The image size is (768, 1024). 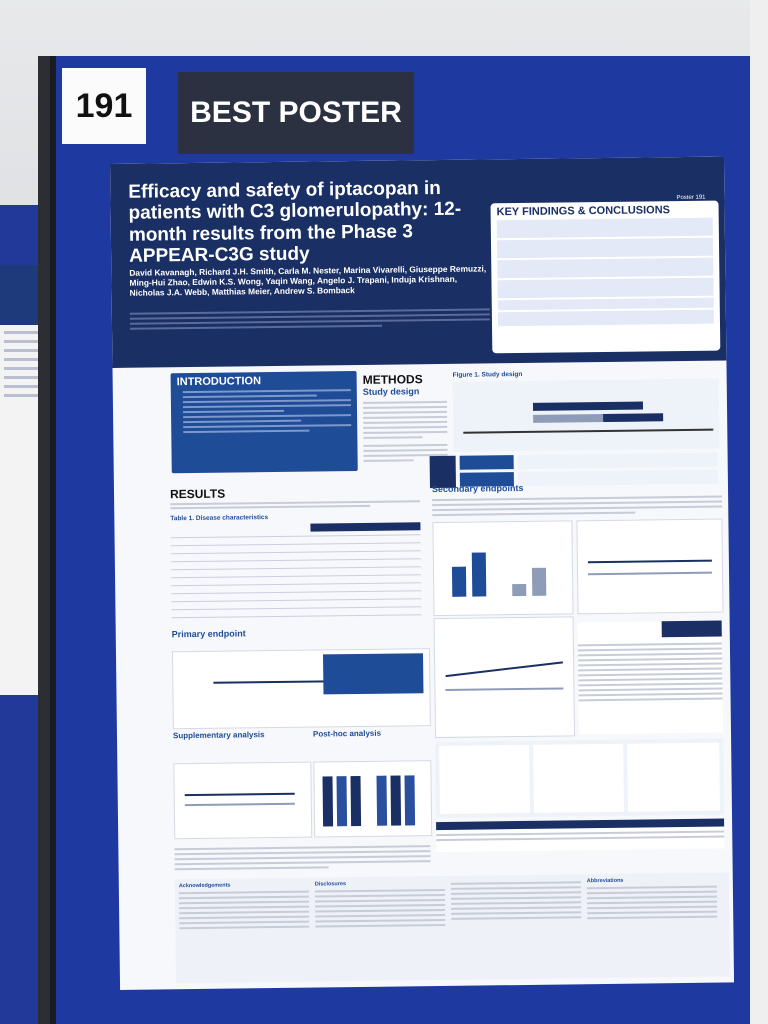 I want to click on introduction-title: INTRODUCTION, so click(x=219, y=382).